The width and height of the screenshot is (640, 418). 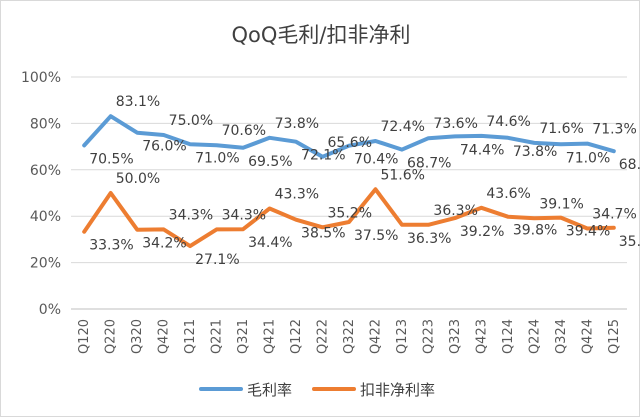 I want to click on data-label: 43.6%, so click(x=508, y=194).